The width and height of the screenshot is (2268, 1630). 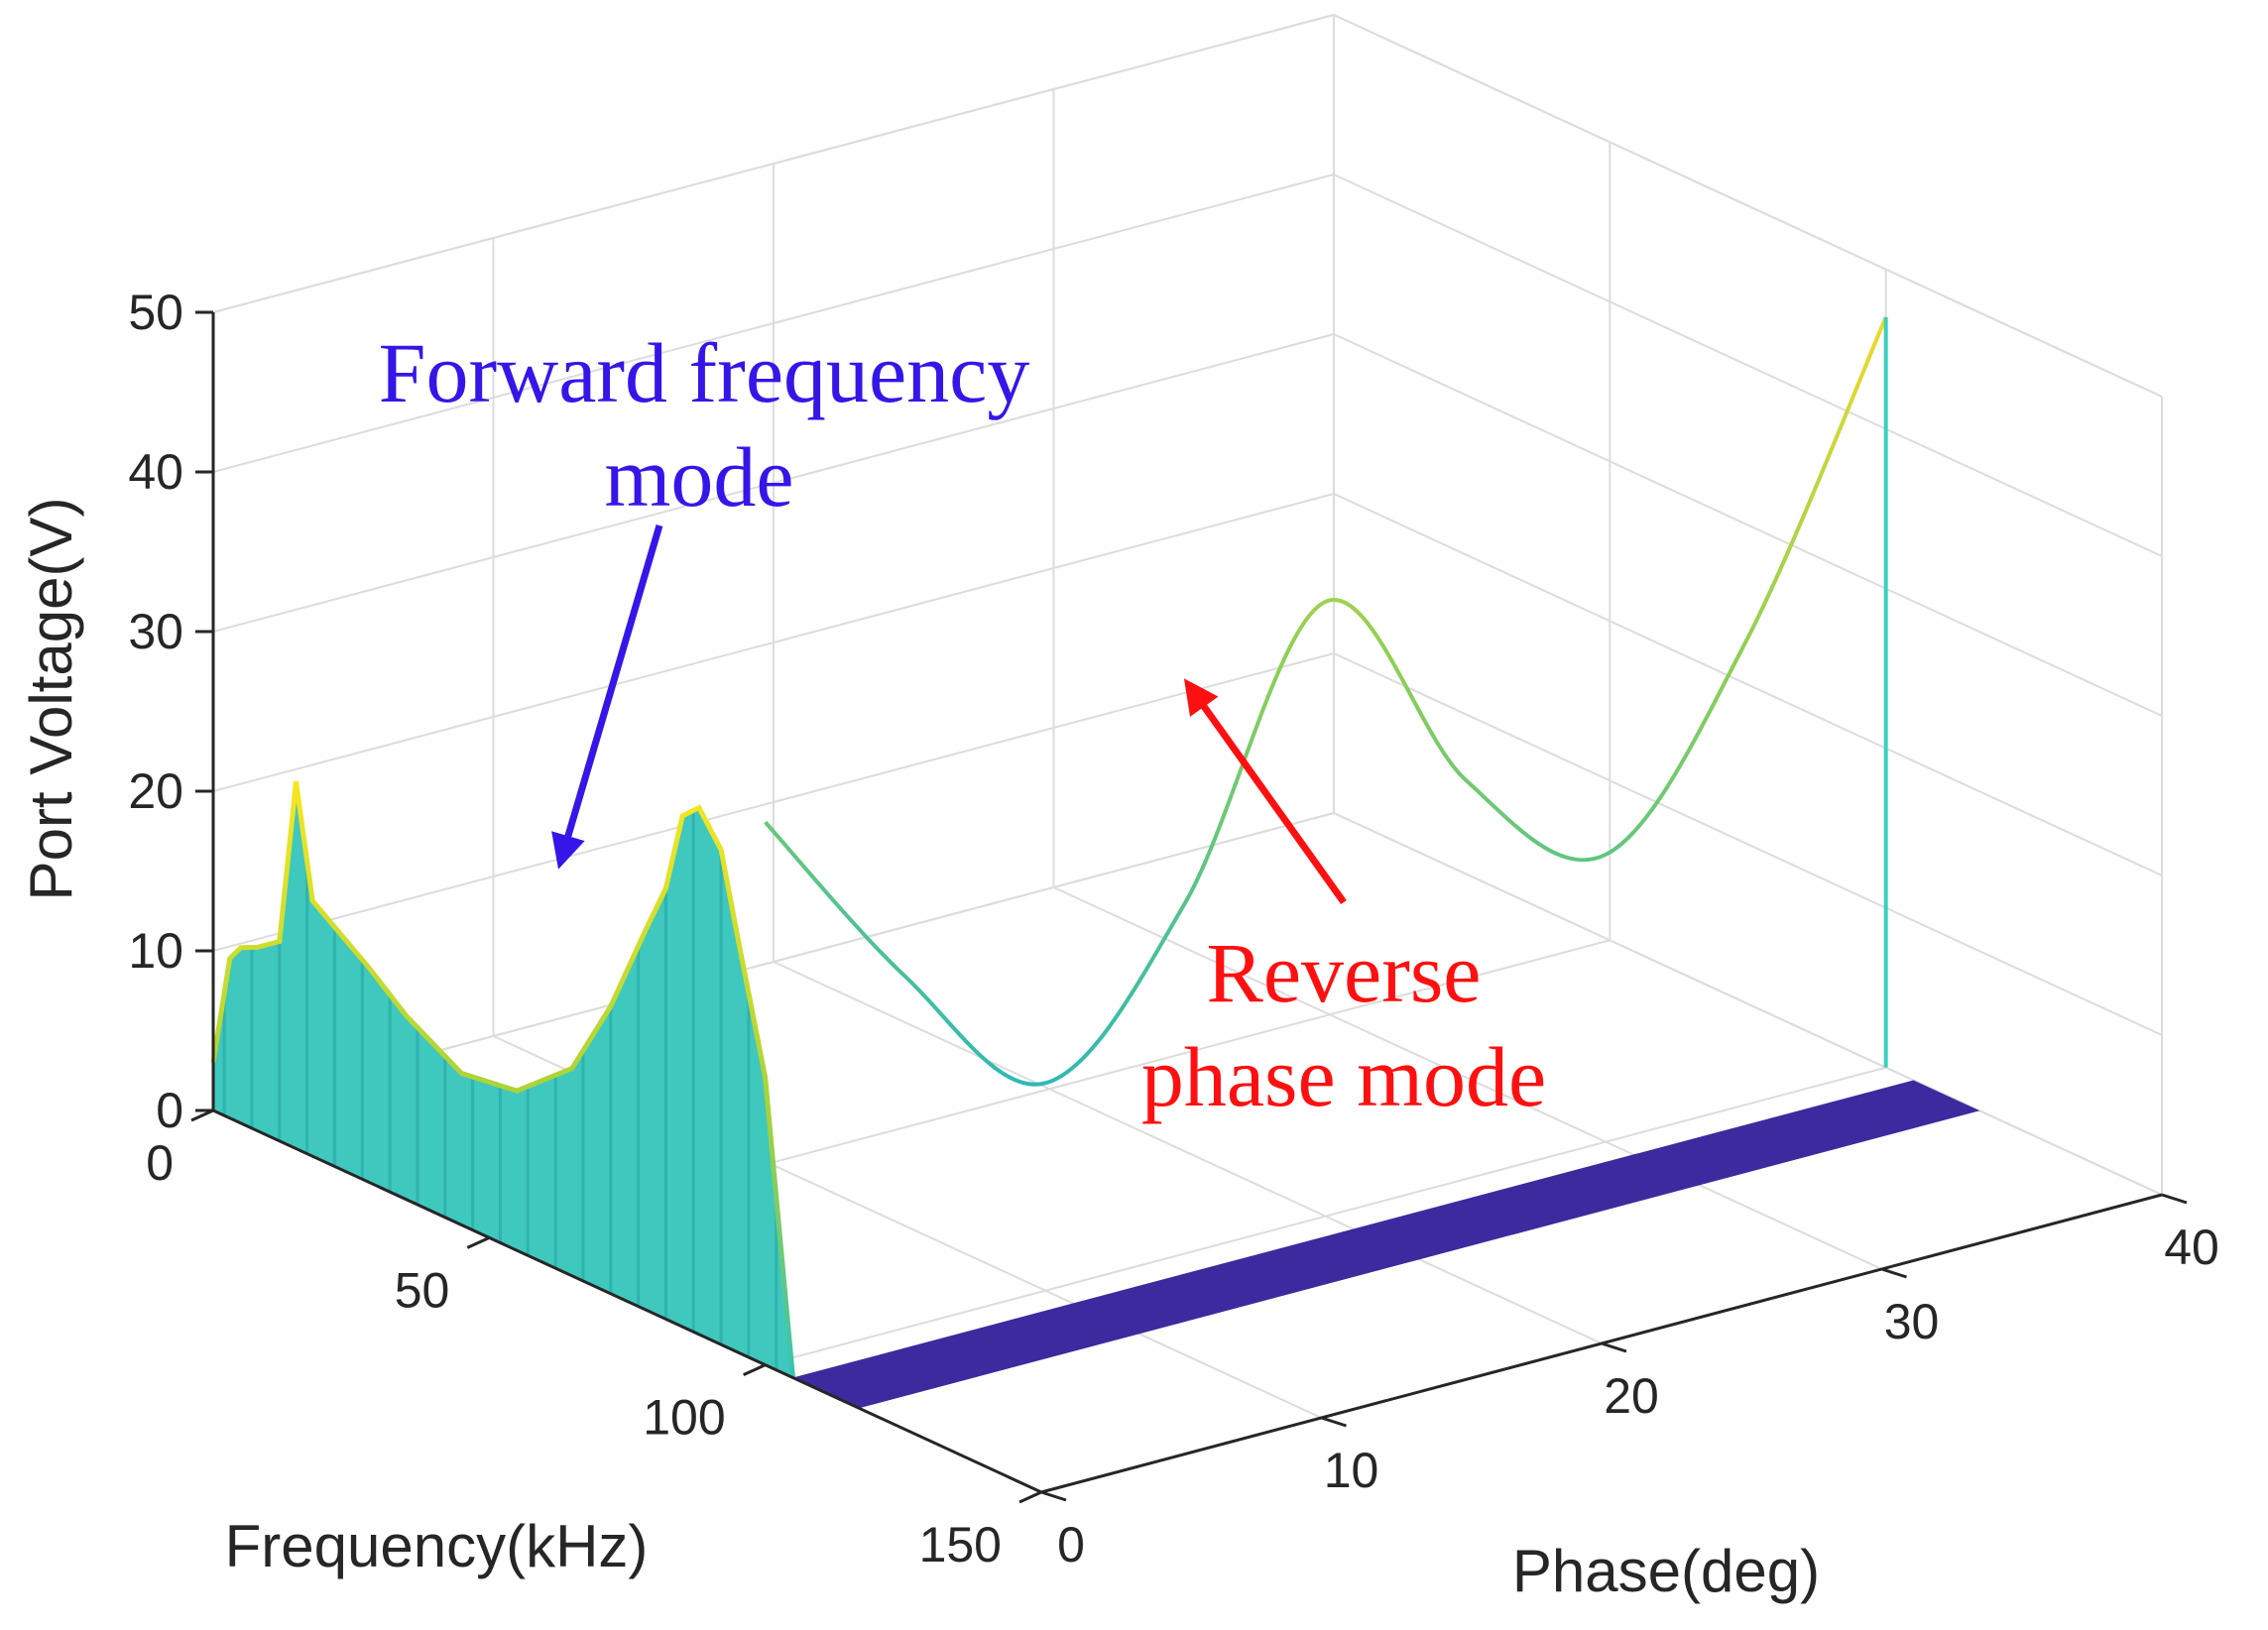 I want to click on y-axis-label: Phase(deg), so click(x=1666, y=1571).